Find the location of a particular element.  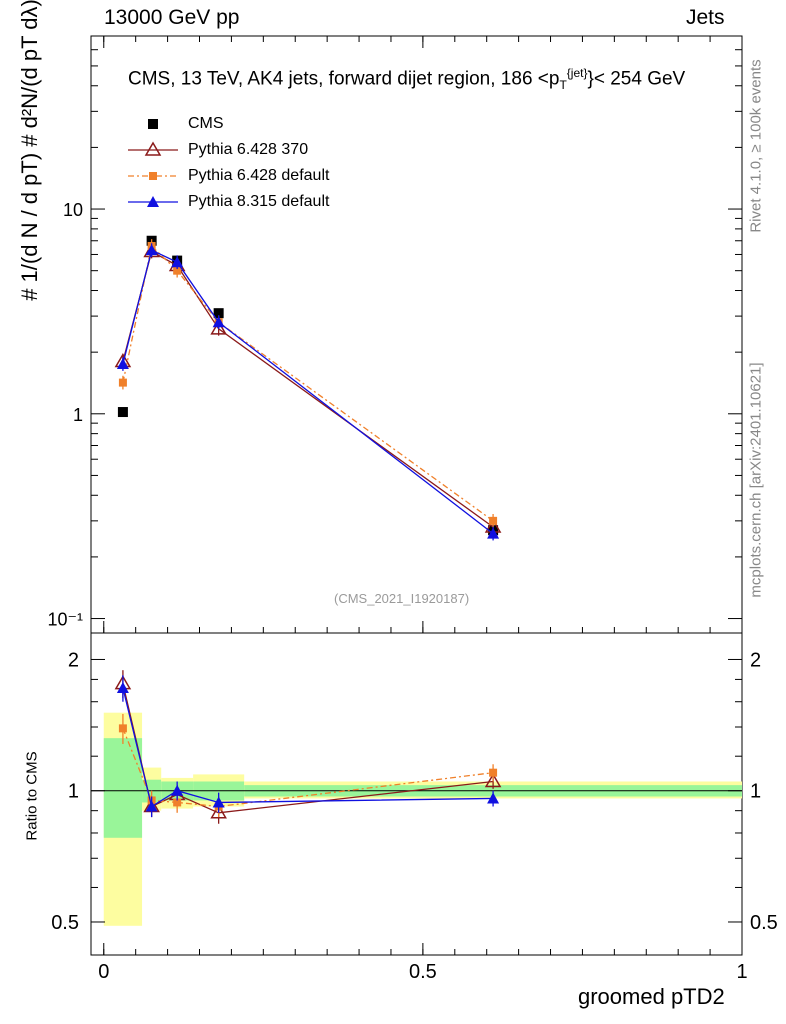

x-tick-label-2: 1 is located at coordinates (741, 972).